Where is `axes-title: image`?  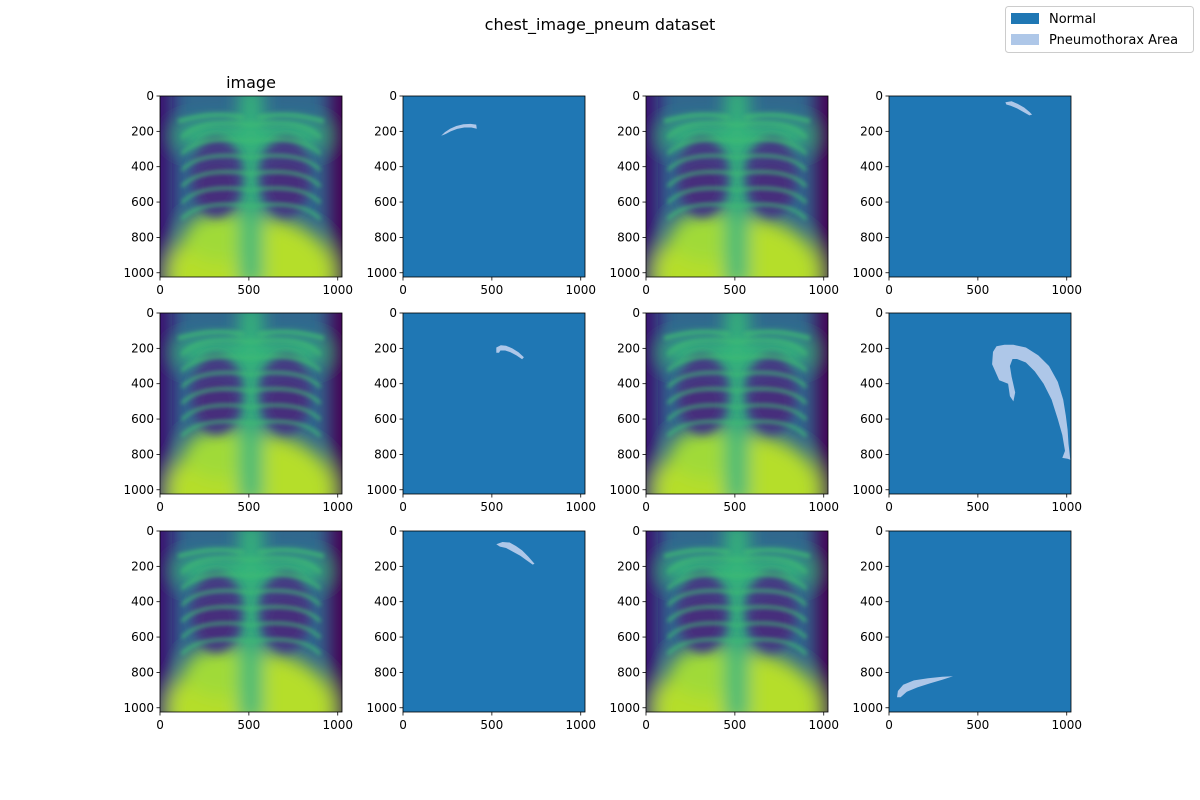
axes-title: image is located at coordinates (251, 82).